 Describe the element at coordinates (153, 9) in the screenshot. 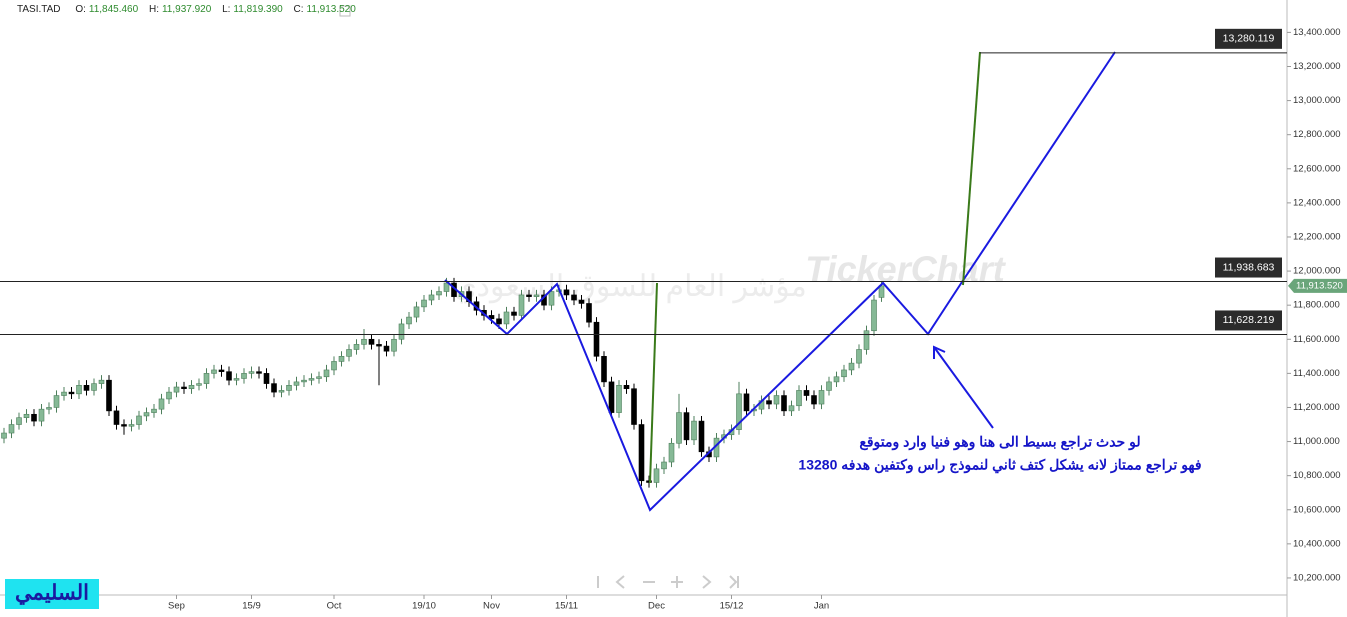

I see `label: H:` at that location.